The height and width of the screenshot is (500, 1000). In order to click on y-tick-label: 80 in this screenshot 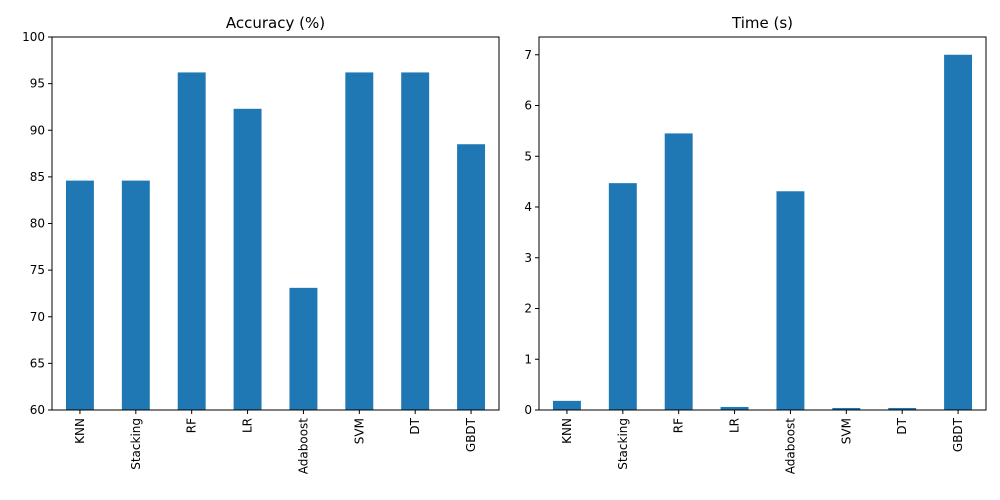, I will do `click(37, 224)`.